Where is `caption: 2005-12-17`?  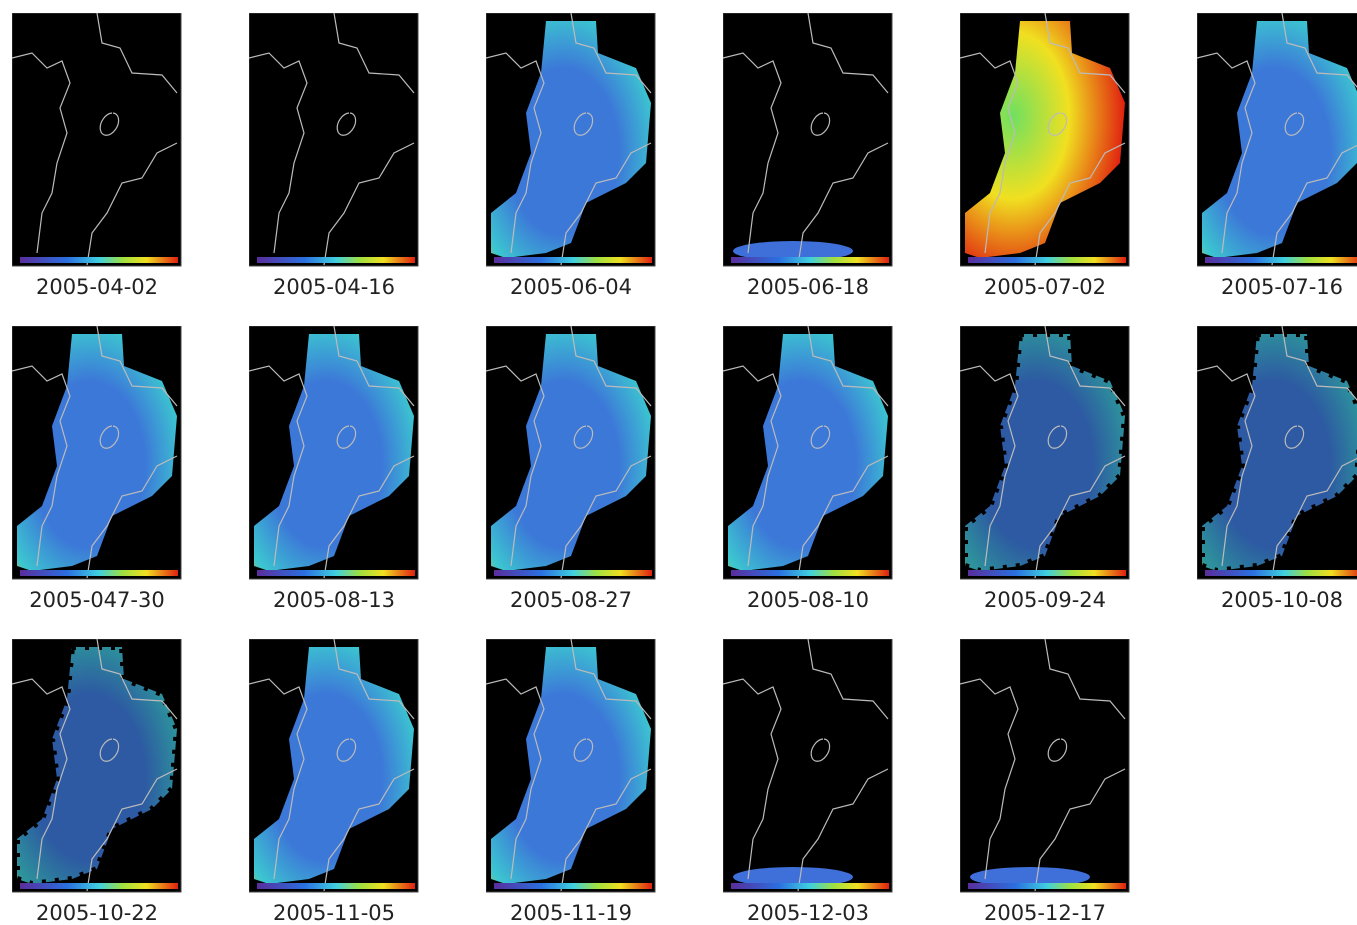
caption: 2005-12-17 is located at coordinates (1045, 913).